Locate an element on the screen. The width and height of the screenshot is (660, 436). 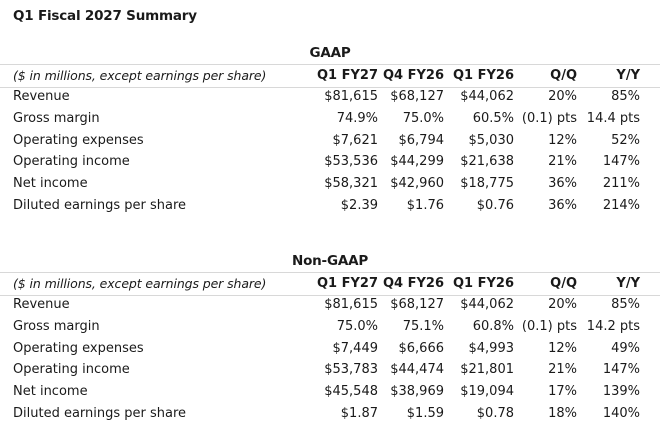
non-gaap-cell-qq: 21% is located at coordinates (562, 370).